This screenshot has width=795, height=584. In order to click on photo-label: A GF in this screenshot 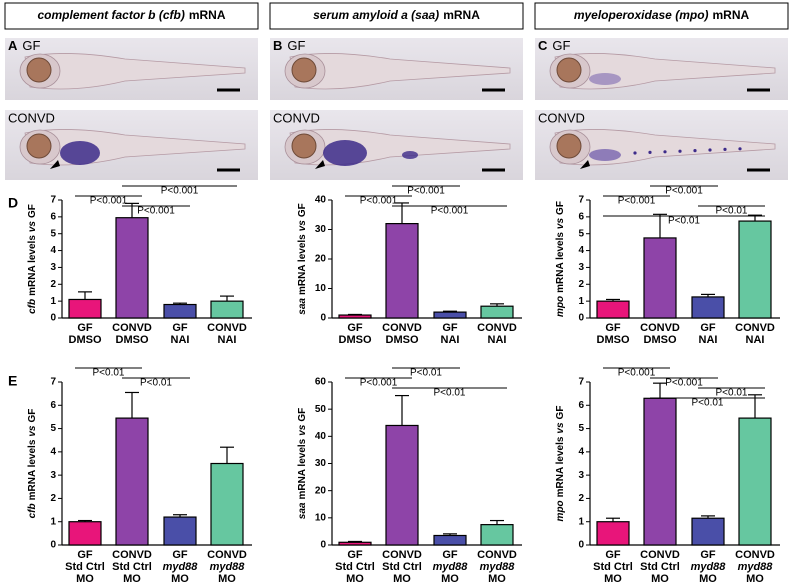, I will do `click(24, 45)`.